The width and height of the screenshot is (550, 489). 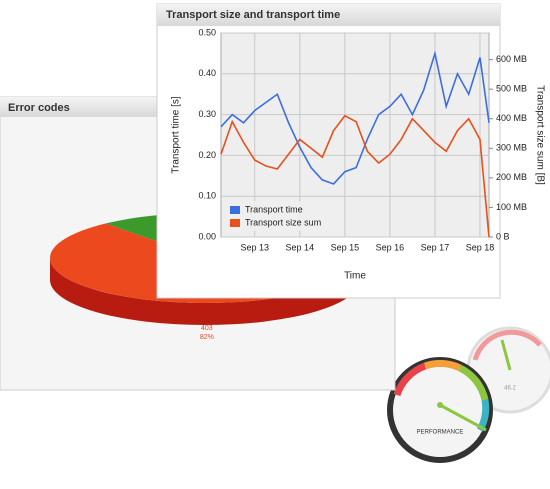 What do you see at coordinates (285, 216) in the screenshot?
I see `legend-box` at bounding box center [285, 216].